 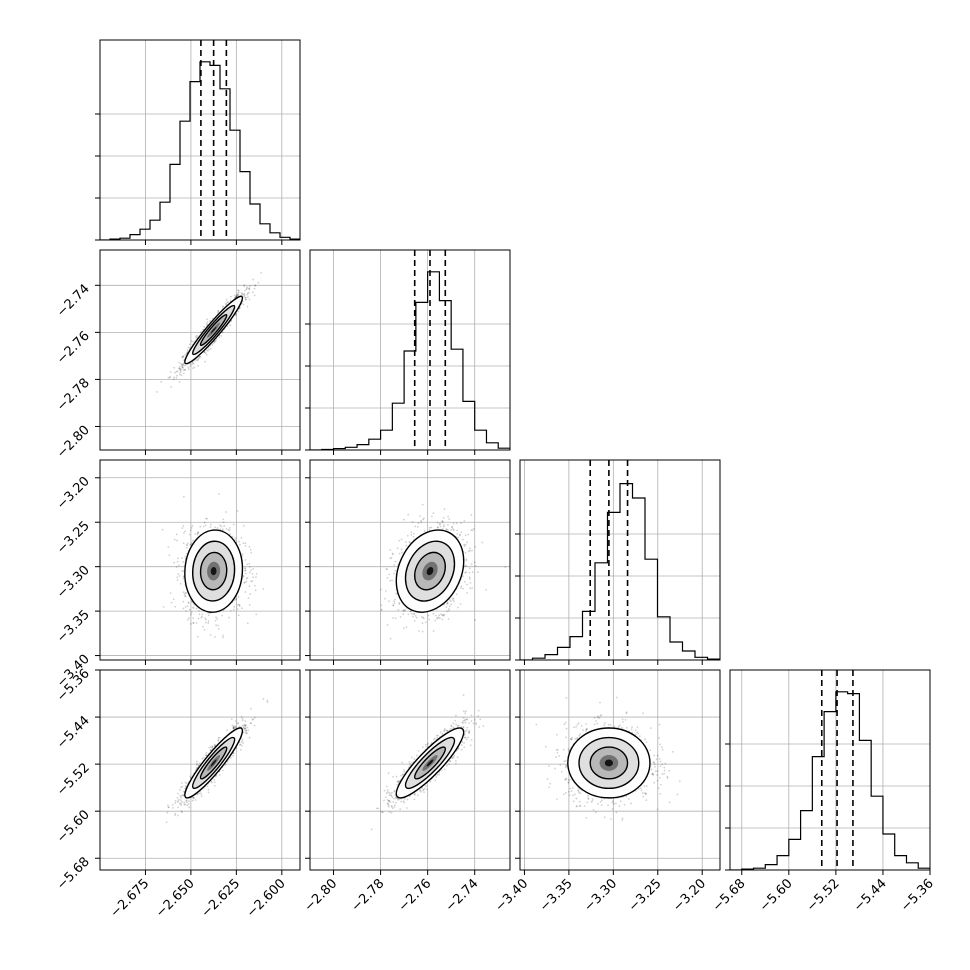 What do you see at coordinates (214, 571) in the screenshot?
I see `density-contours` at bounding box center [214, 571].